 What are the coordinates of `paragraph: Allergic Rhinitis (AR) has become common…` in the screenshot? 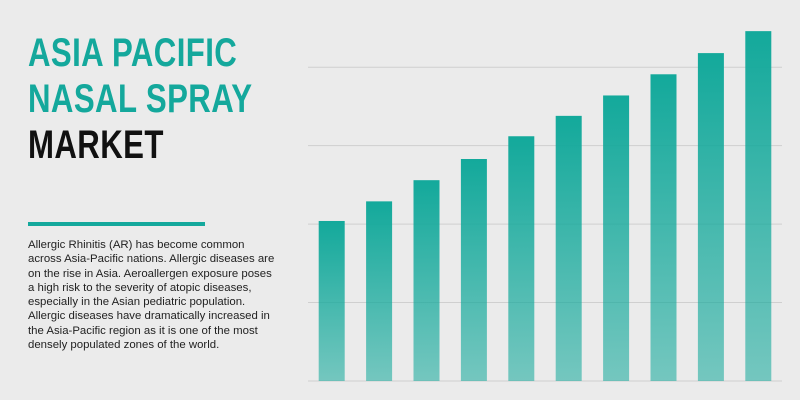 It's located at (151, 295).